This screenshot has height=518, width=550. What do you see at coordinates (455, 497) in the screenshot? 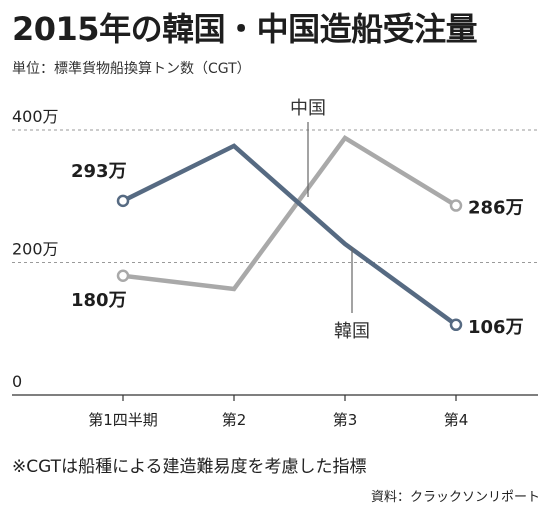
I see `source-note: 資料：クラックソンリポート` at bounding box center [455, 497].